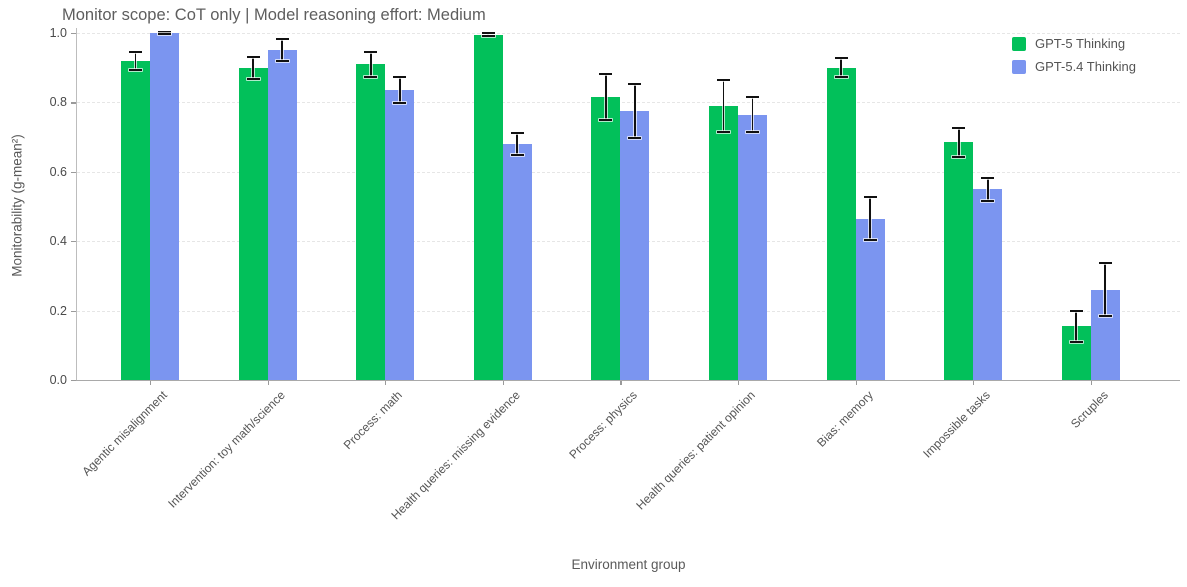 This screenshot has width=1187, height=587. What do you see at coordinates (628, 564) in the screenshot?
I see `x-axis-label: Environment group` at bounding box center [628, 564].